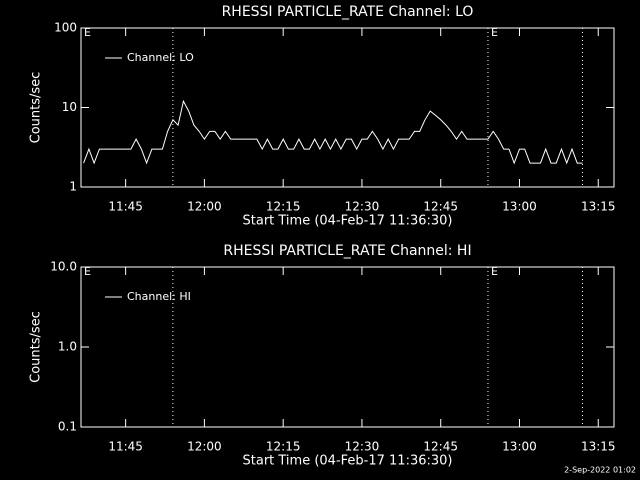 This screenshot has width=640, height=480. Describe the element at coordinates (67, 347) in the screenshot. I see `y-tick-label: 1.0` at that location.